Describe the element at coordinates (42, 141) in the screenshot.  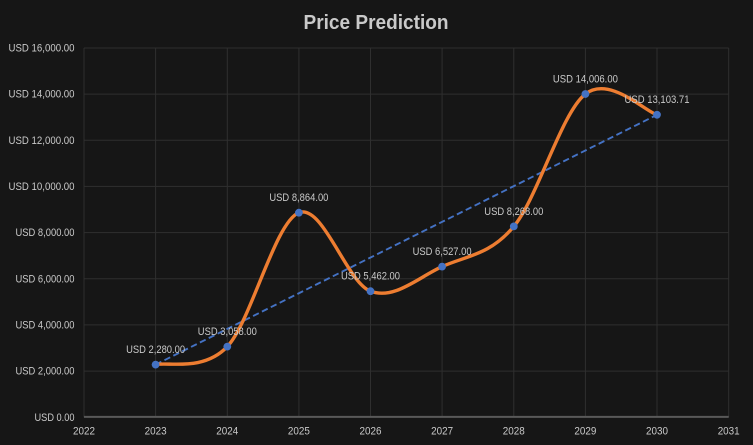
I see `svg-text: USD 12,000.00` at that location.